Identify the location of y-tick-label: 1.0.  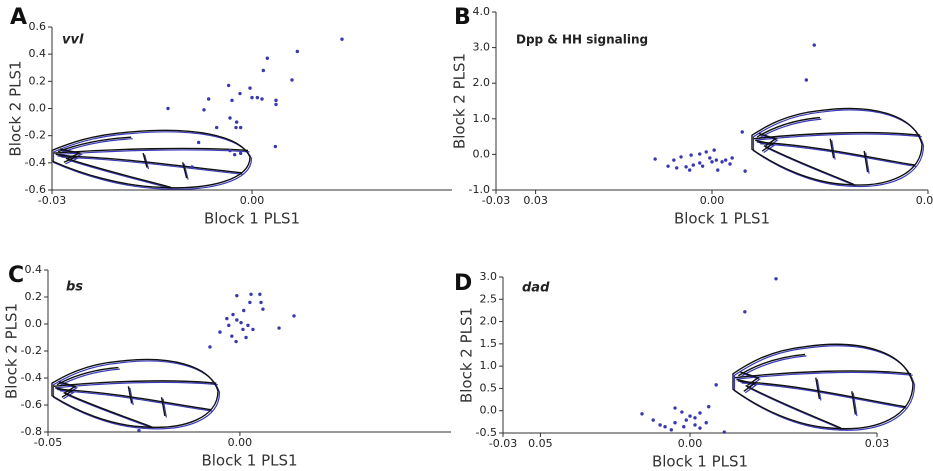
(489, 365).